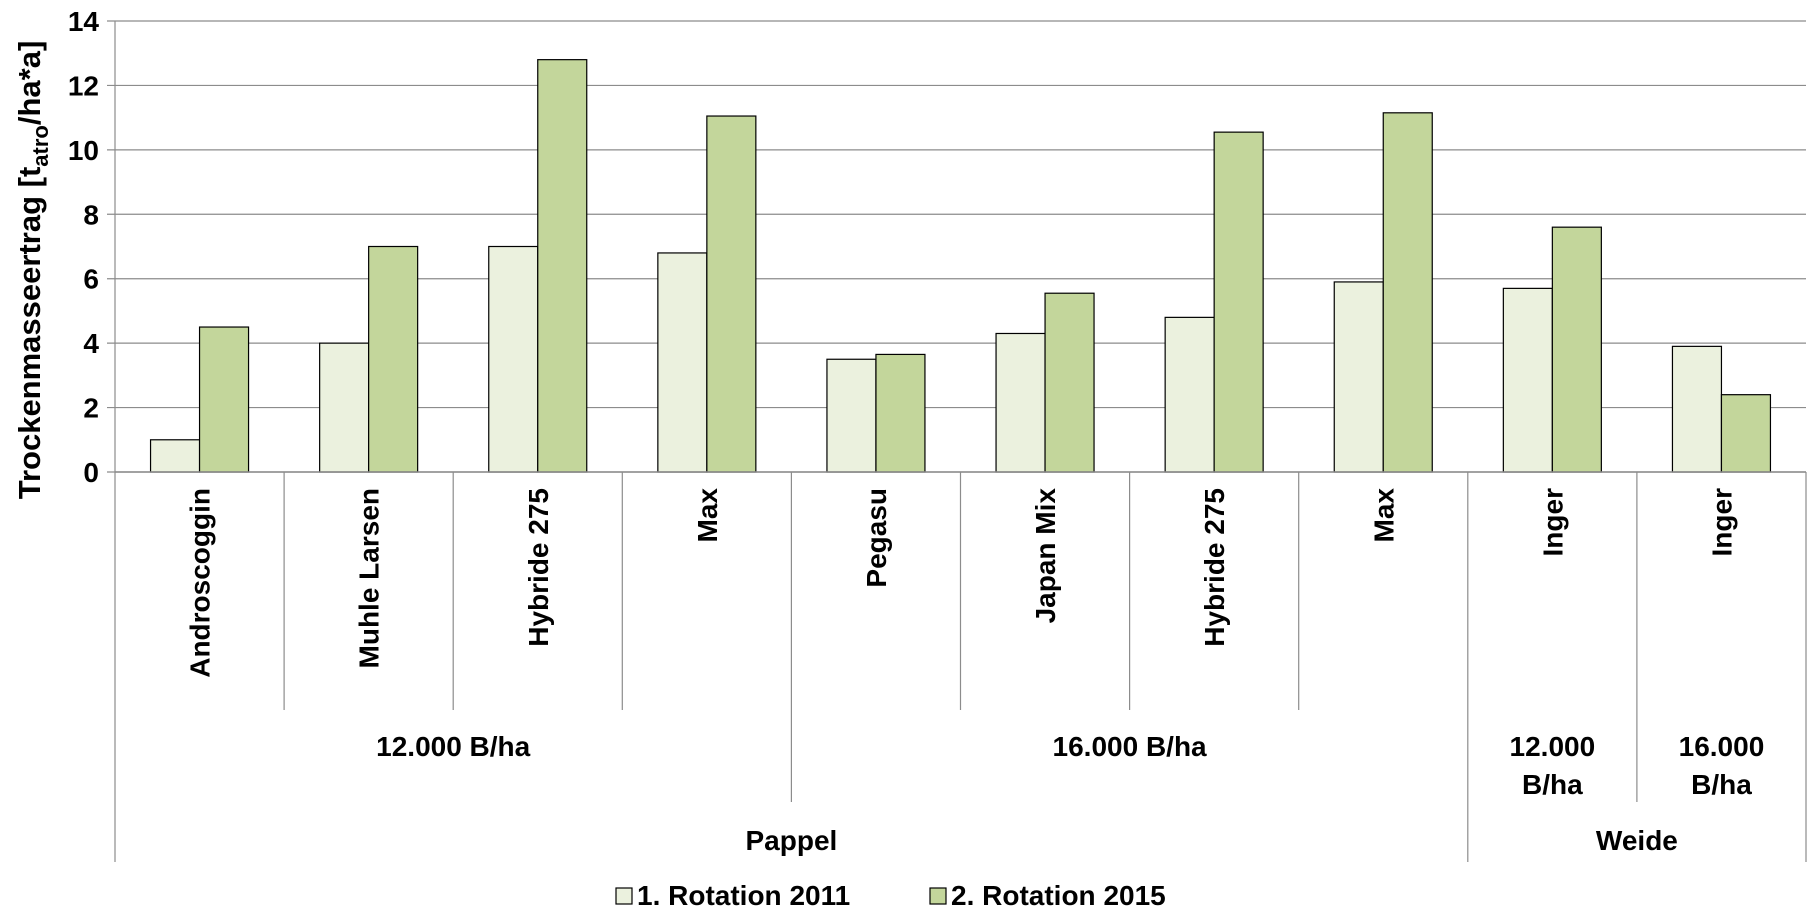 This screenshot has width=1809, height=914. What do you see at coordinates (791, 840) in the screenshot?
I see `group-label-level3: Pappel` at bounding box center [791, 840].